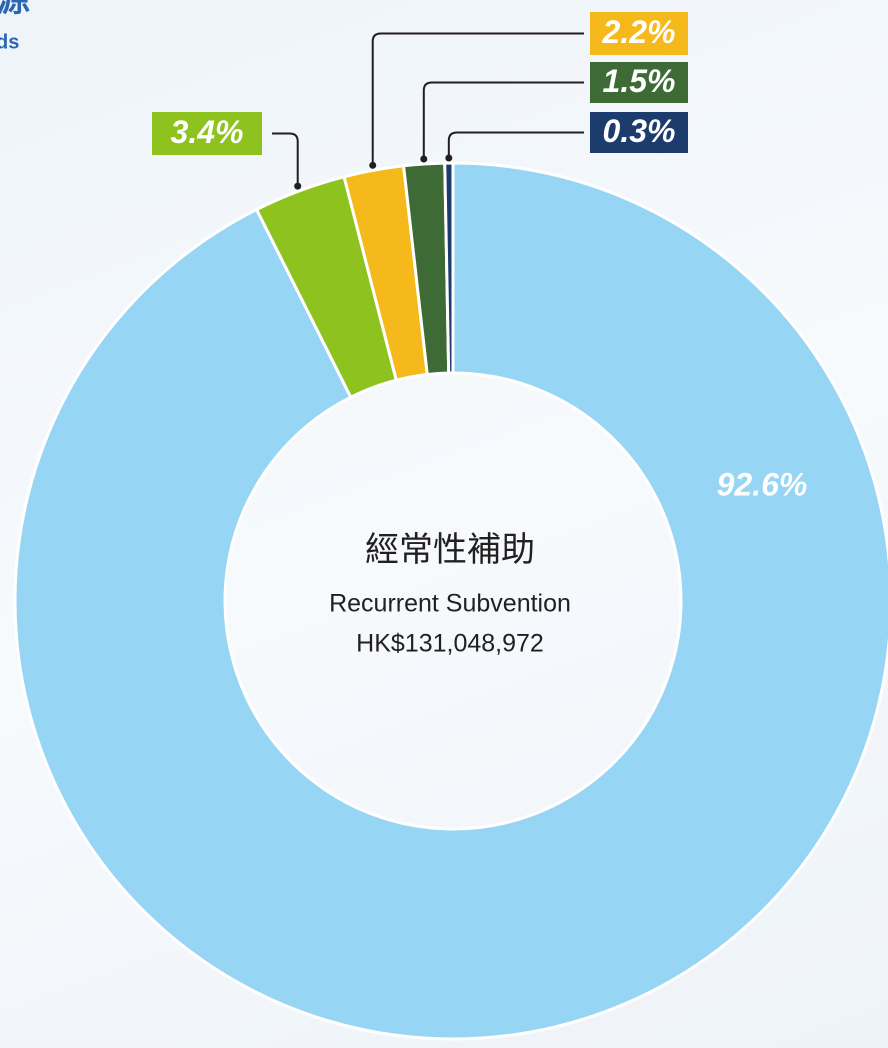 This screenshot has height=1048, width=888. Describe the element at coordinates (449, 268) in the screenshot. I see `slice` at that location.